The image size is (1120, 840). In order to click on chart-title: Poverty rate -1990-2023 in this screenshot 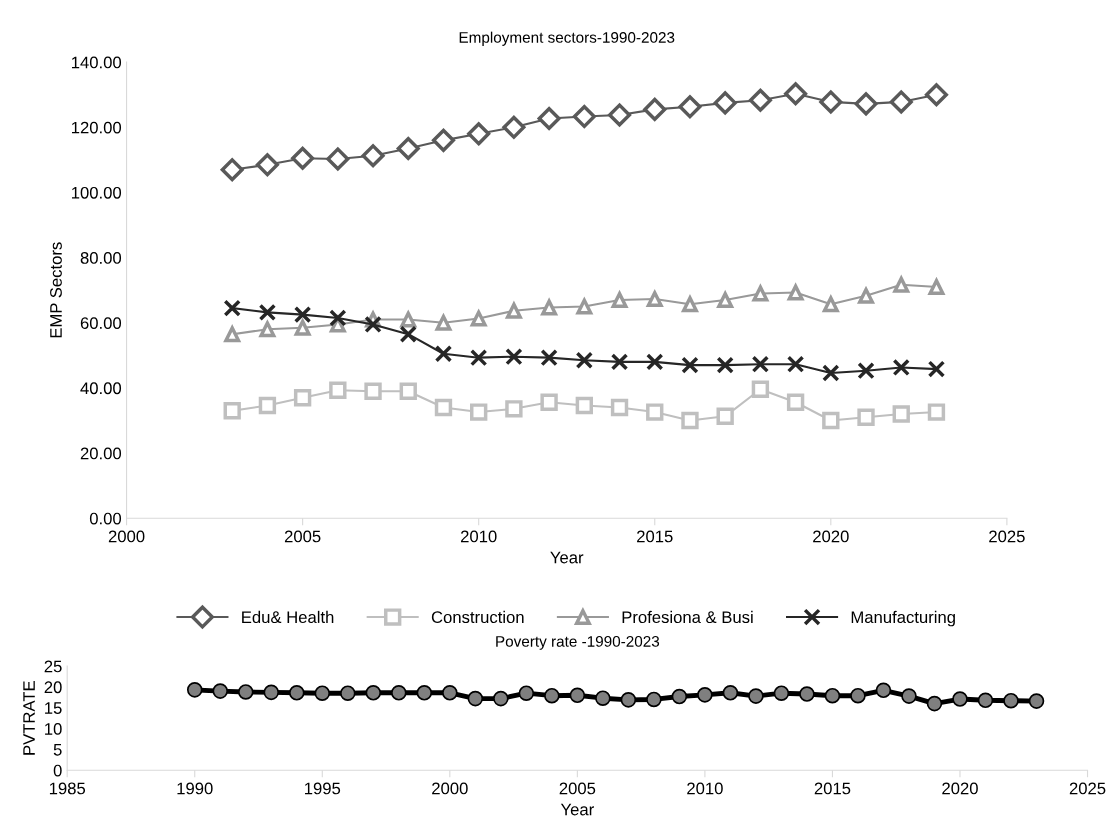, I will do `click(578, 643)`.